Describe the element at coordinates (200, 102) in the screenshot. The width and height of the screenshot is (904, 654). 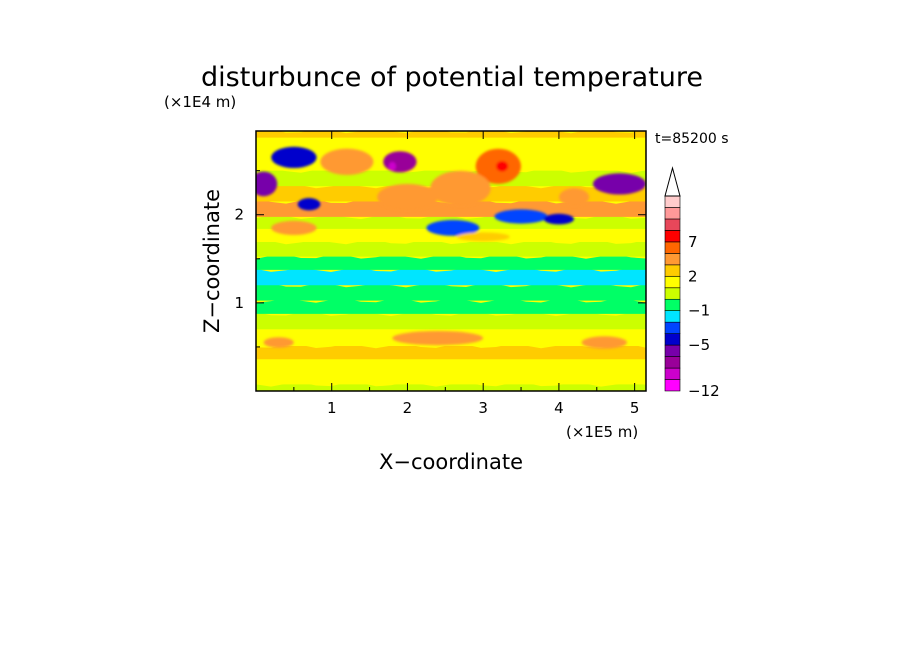
I see `y-unit-label: (×1E4 m)` at that location.